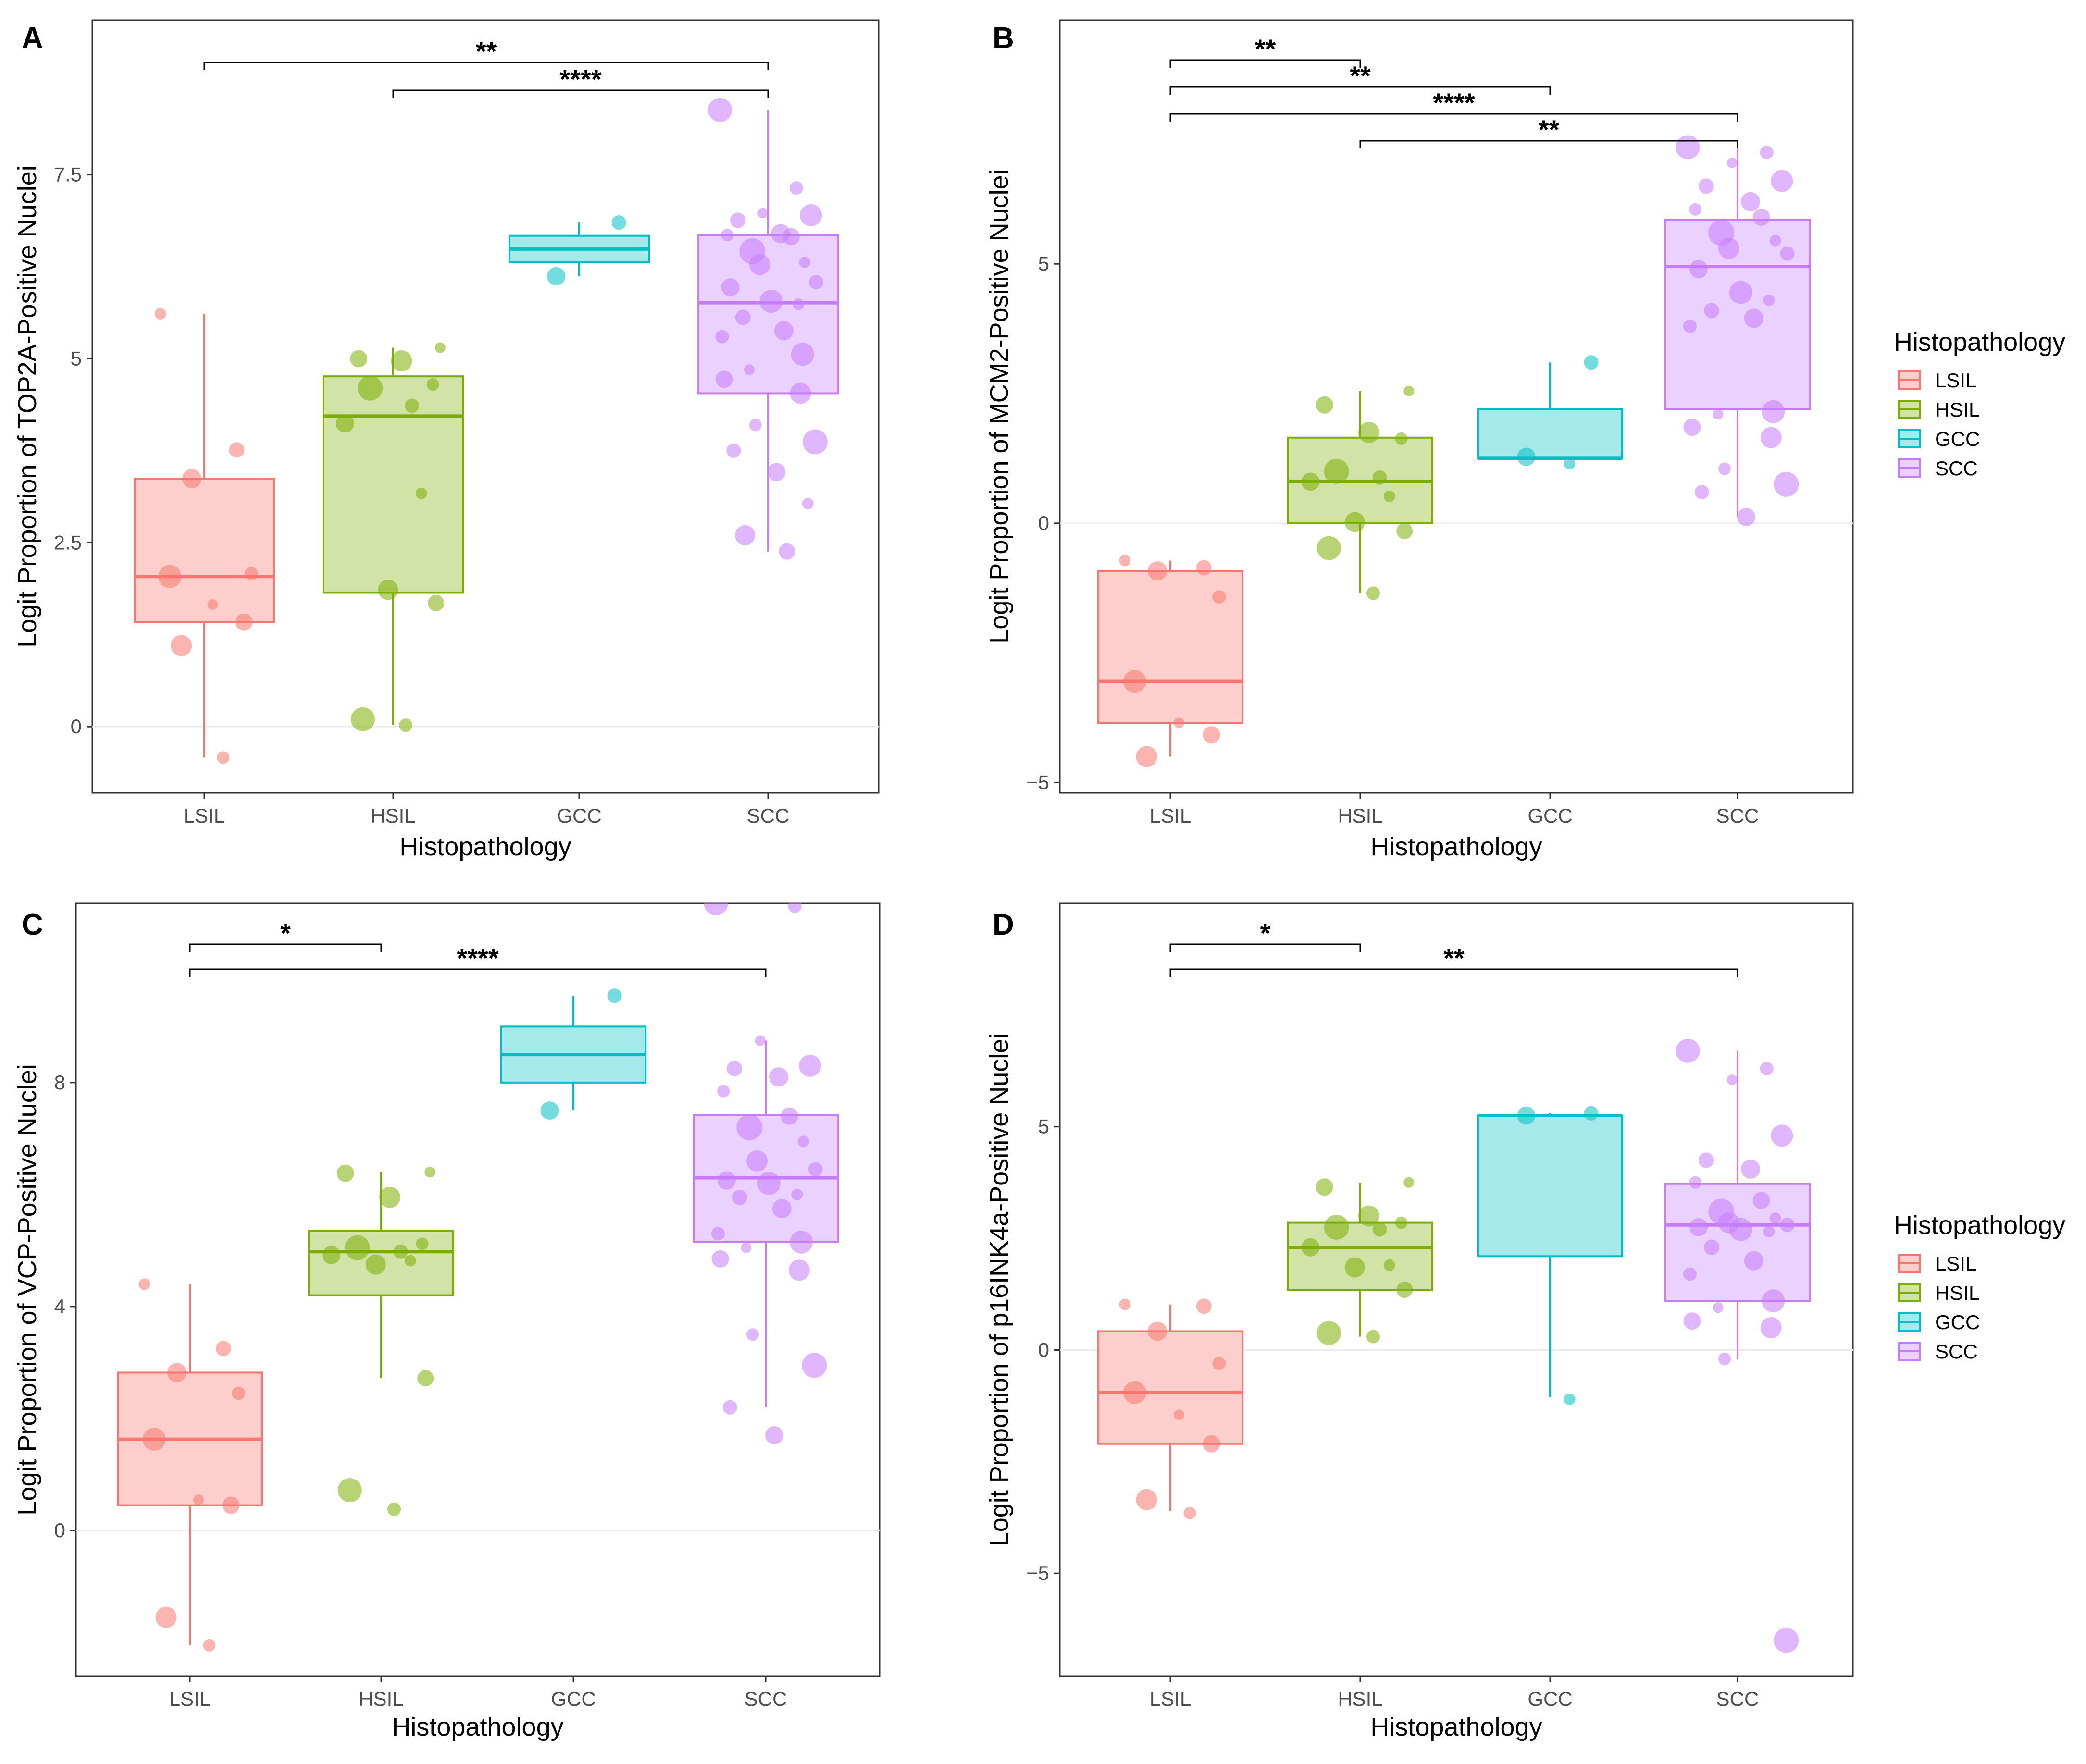 The width and height of the screenshot is (2086, 1764). I want to click on panel-letter-d: D, so click(1003, 925).